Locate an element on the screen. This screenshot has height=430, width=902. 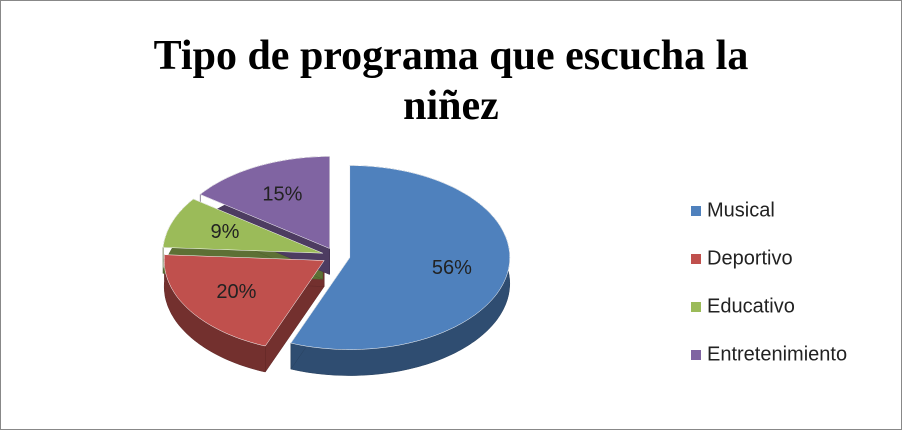
data-label: 20% is located at coordinates (236, 292).